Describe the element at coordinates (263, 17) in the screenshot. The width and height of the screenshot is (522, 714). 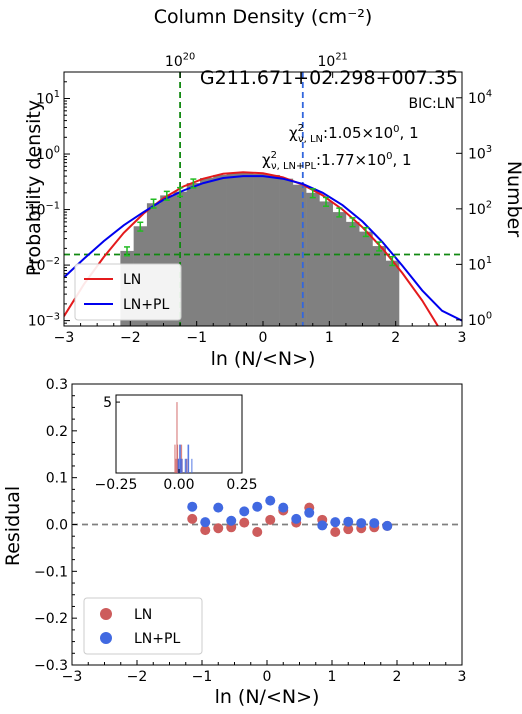
I see `top-axis-label: Column Density (cm⁻²)` at that location.